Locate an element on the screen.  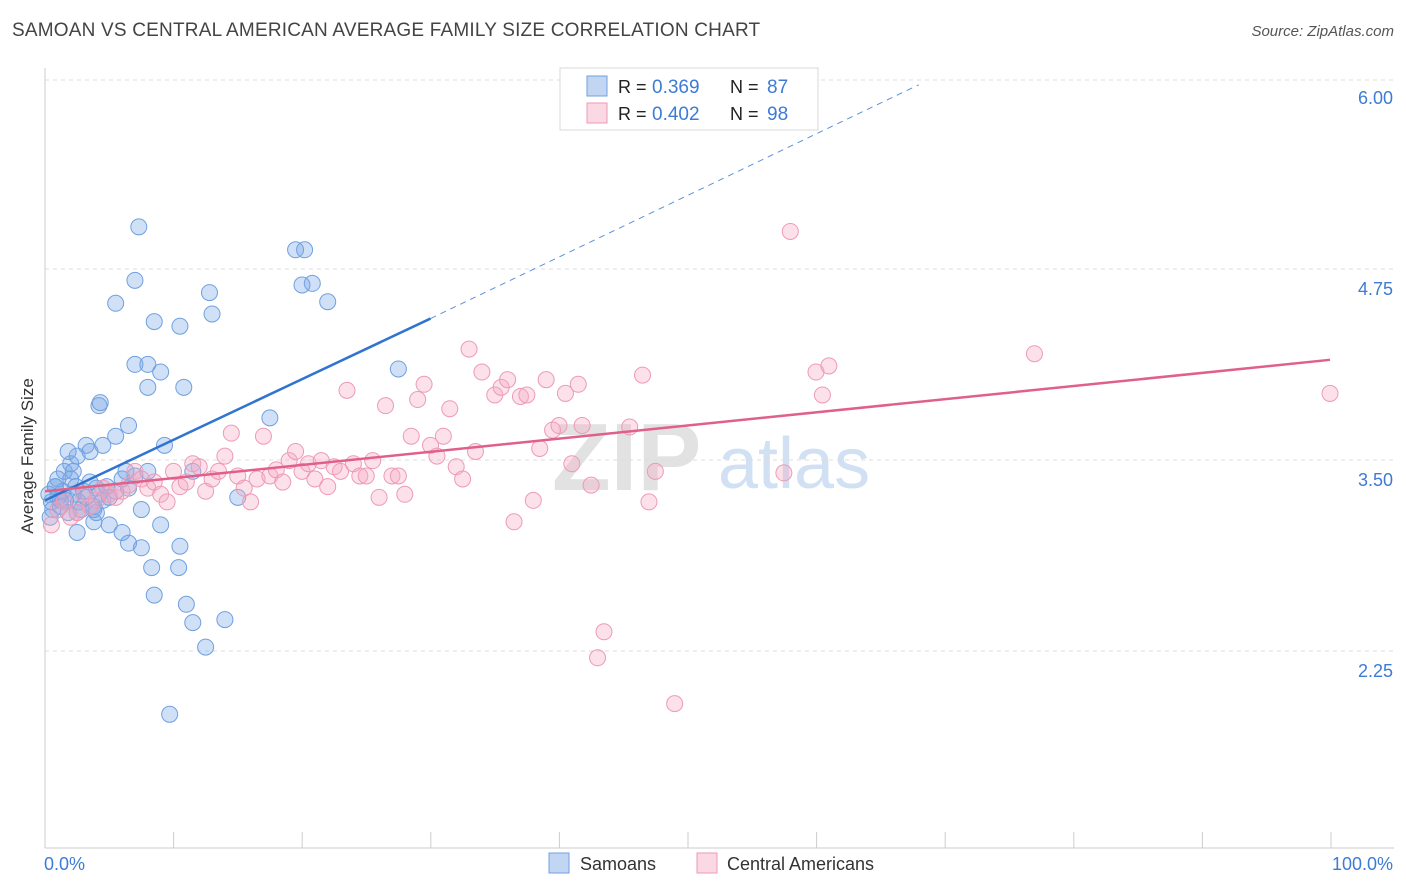
source-label: Source: ZipAtlas.com is located at coordinates (1322, 31).